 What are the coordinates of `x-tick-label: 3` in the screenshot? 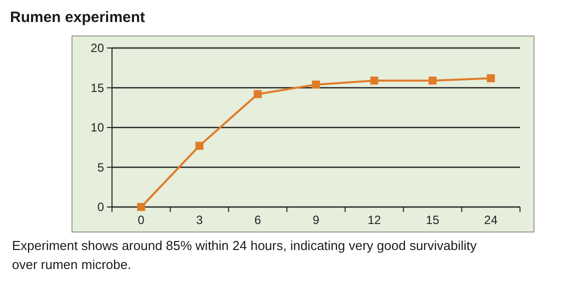 It's located at (200, 220).